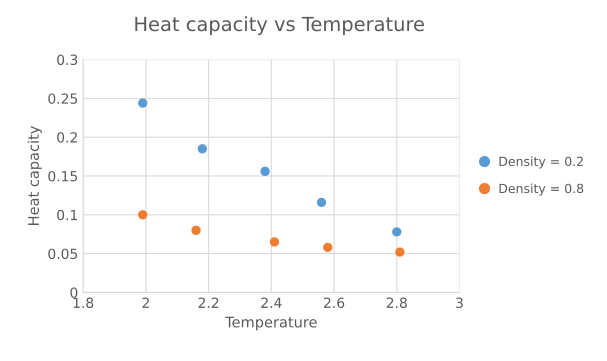 The width and height of the screenshot is (607, 361). I want to click on y-tick-label: 0.05, so click(63, 254).